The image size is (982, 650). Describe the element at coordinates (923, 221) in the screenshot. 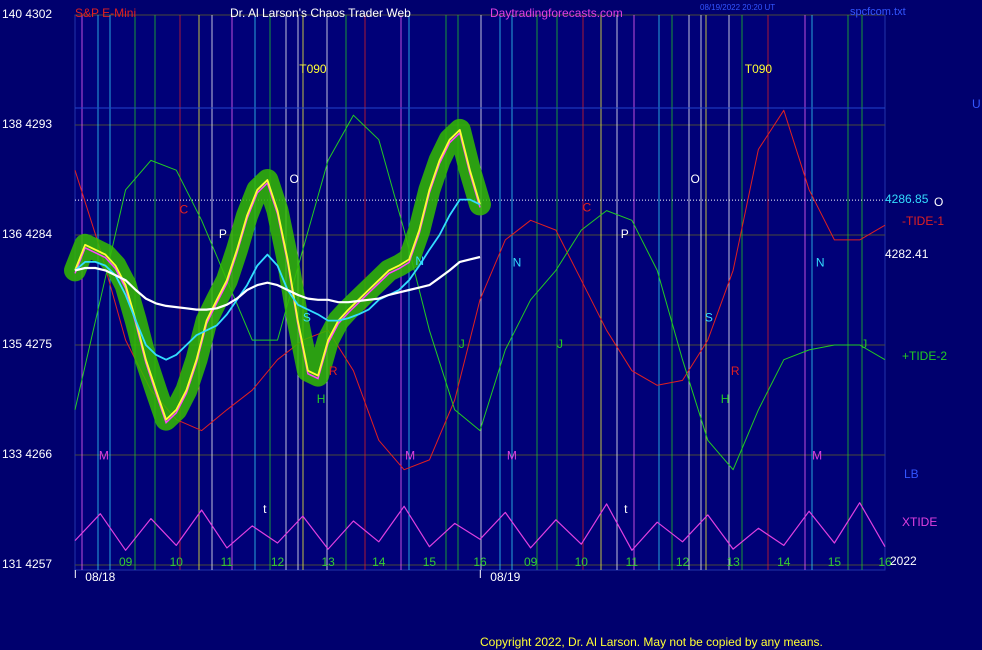

I see `series-label: -TIDE-1` at that location.